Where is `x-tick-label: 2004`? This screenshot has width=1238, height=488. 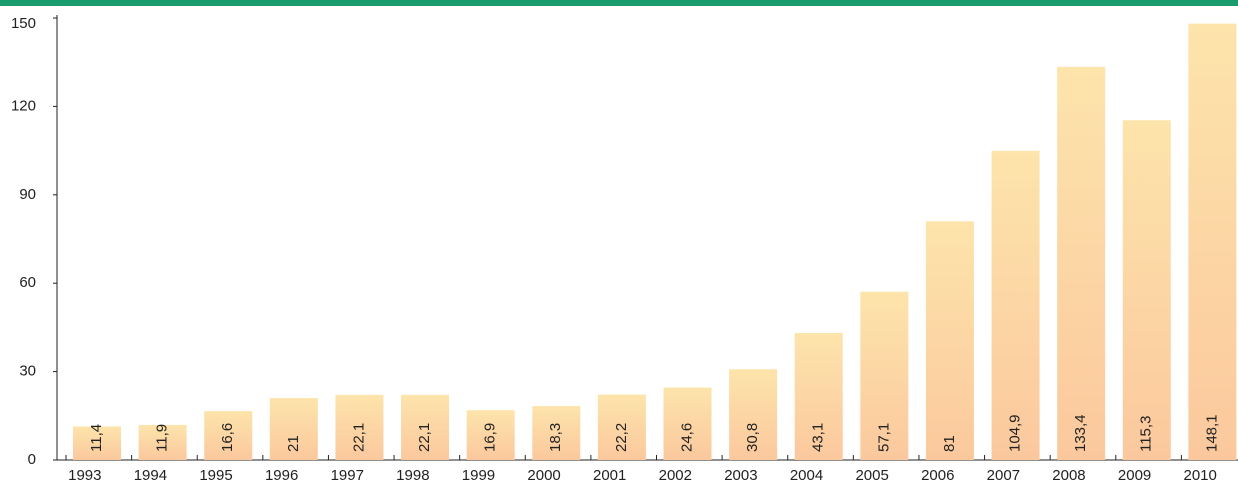
x-tick-label: 2004 is located at coordinates (806, 475).